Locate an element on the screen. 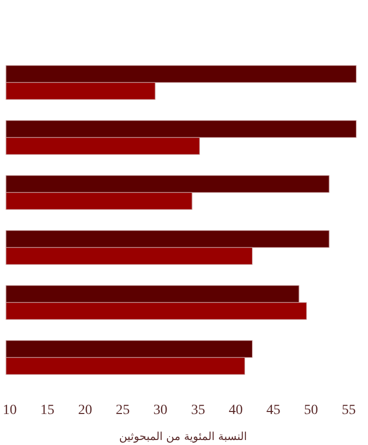 The width and height of the screenshot is (368, 445). x-tick-label: 20 is located at coordinates (85, 410).